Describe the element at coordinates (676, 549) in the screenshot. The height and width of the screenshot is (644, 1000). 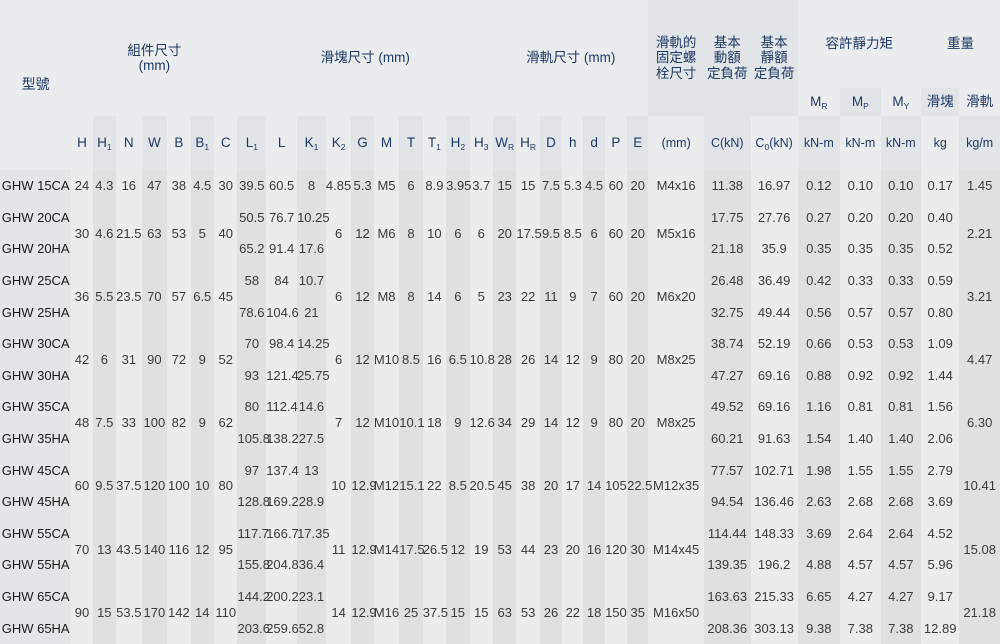
I see `rail-bolt-size-cell: M14x45` at that location.